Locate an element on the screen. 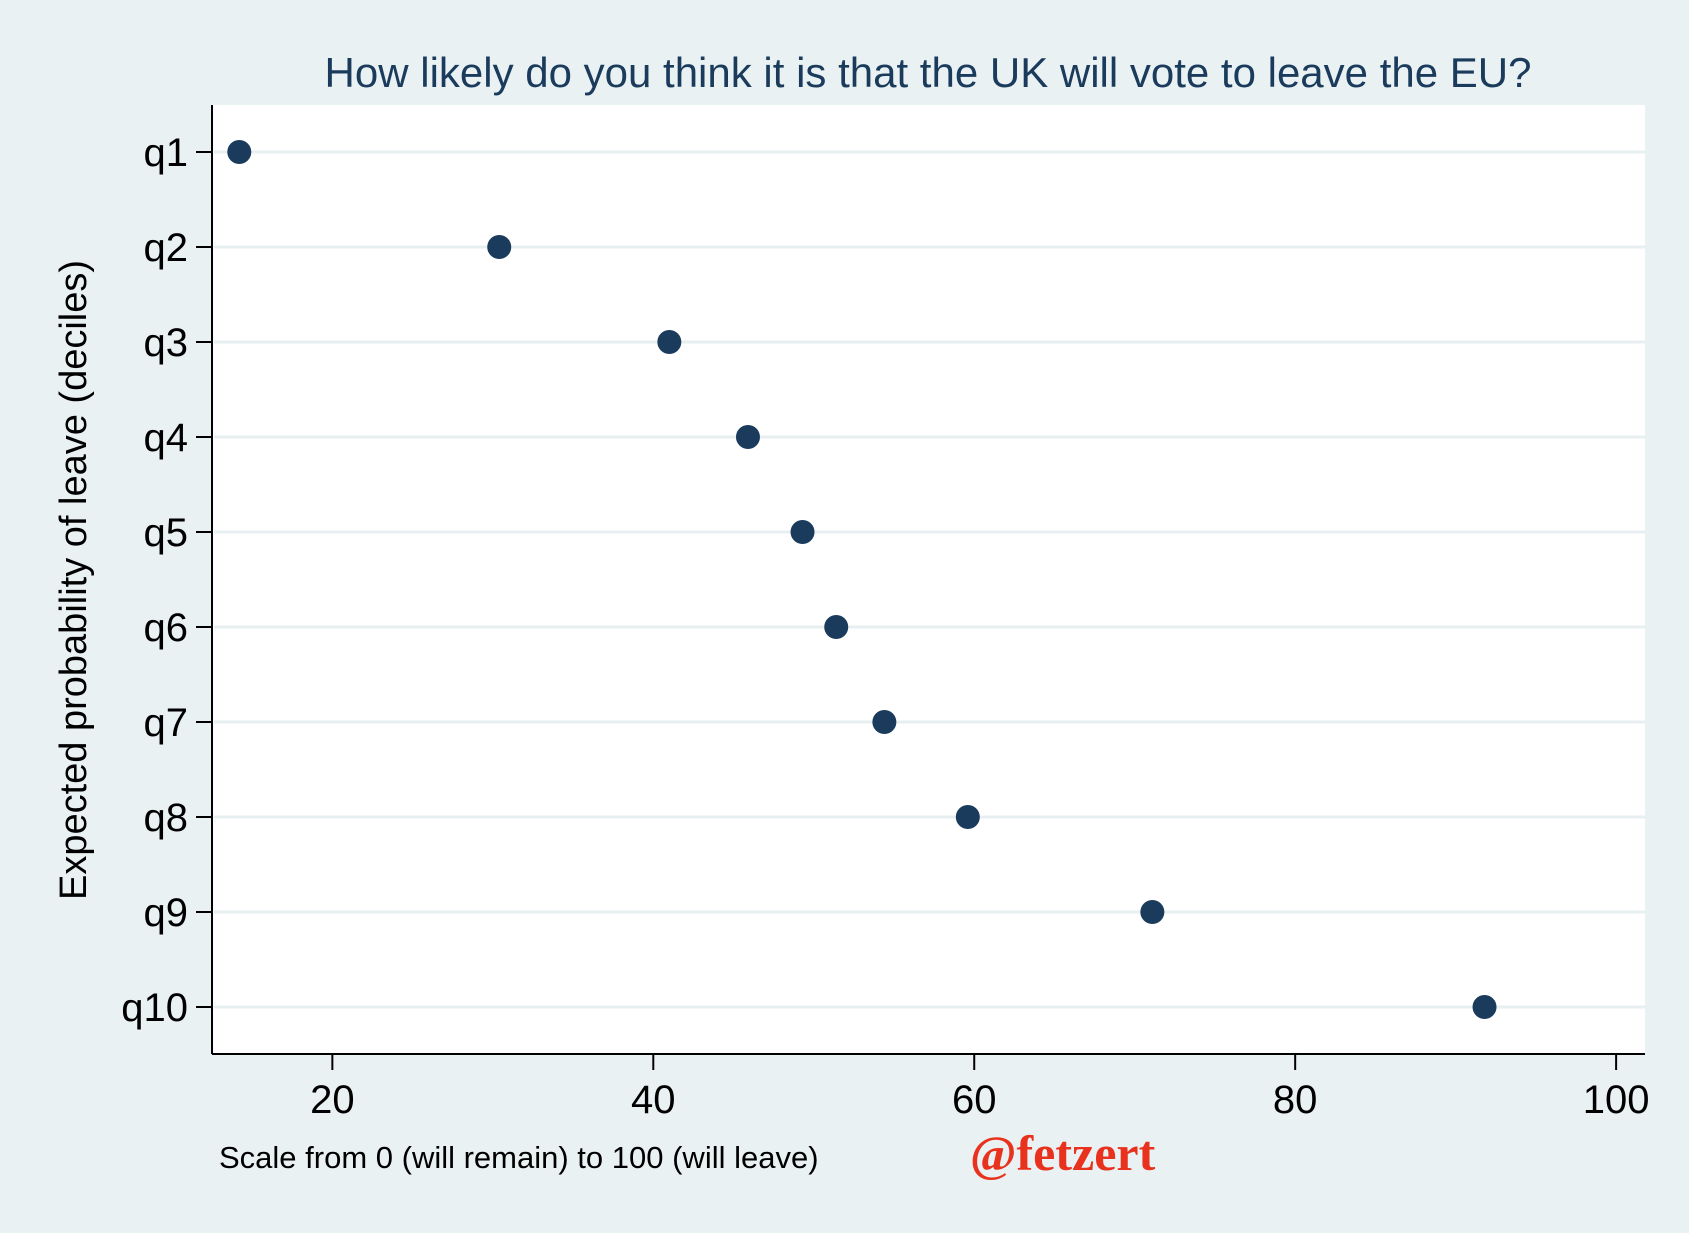 The width and height of the screenshot is (1689, 1233). data-point-q10 is located at coordinates (1484, 1007).